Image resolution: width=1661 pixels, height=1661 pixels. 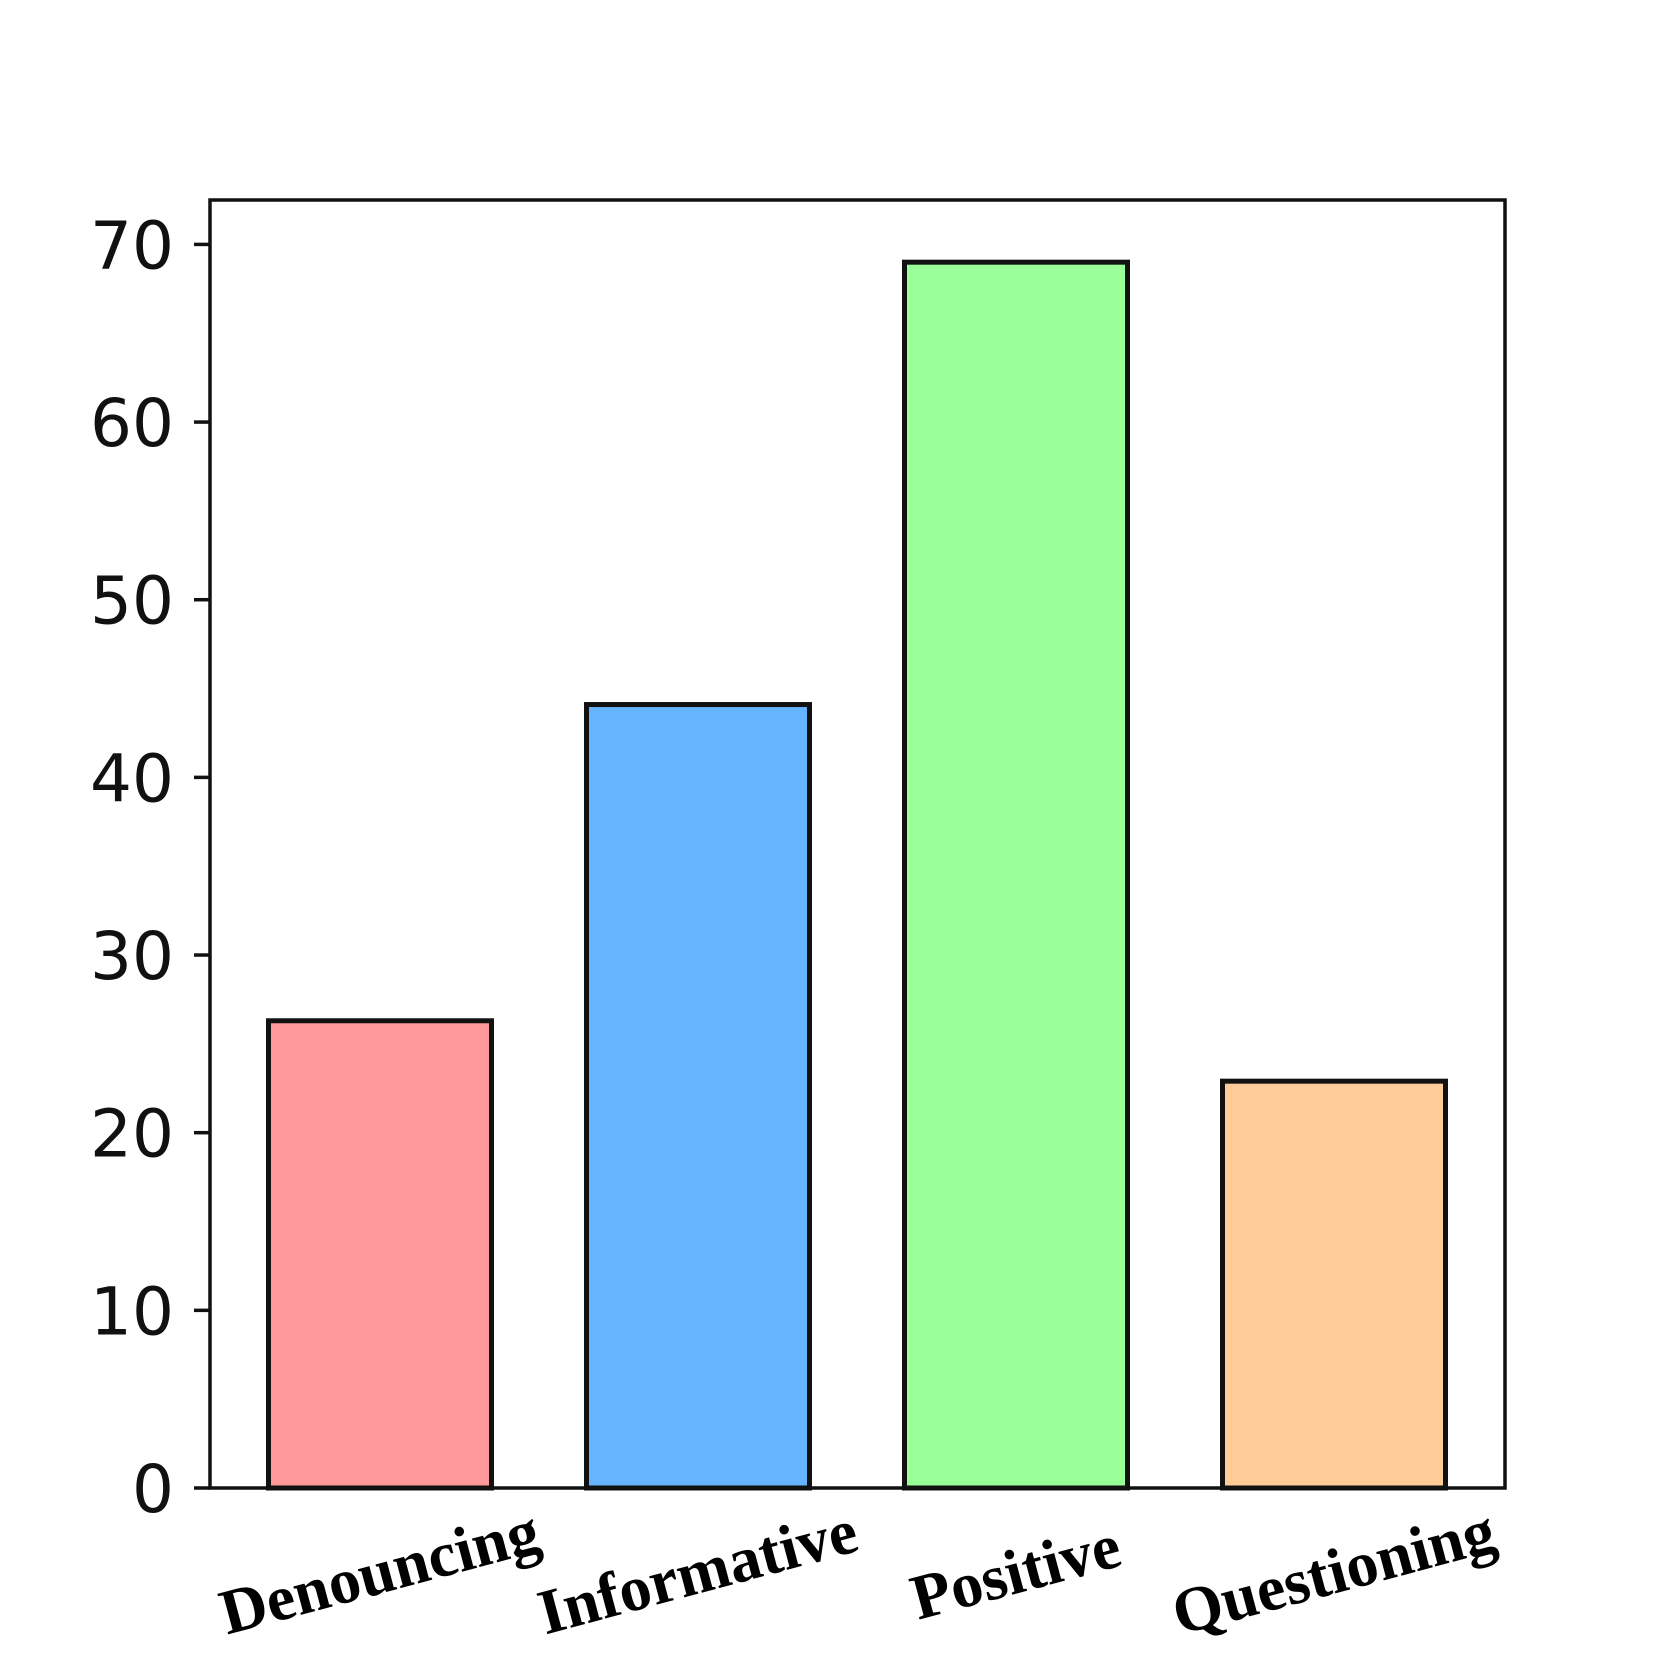 I want to click on x-tick-label: Positive, so click(x=1015, y=1572).